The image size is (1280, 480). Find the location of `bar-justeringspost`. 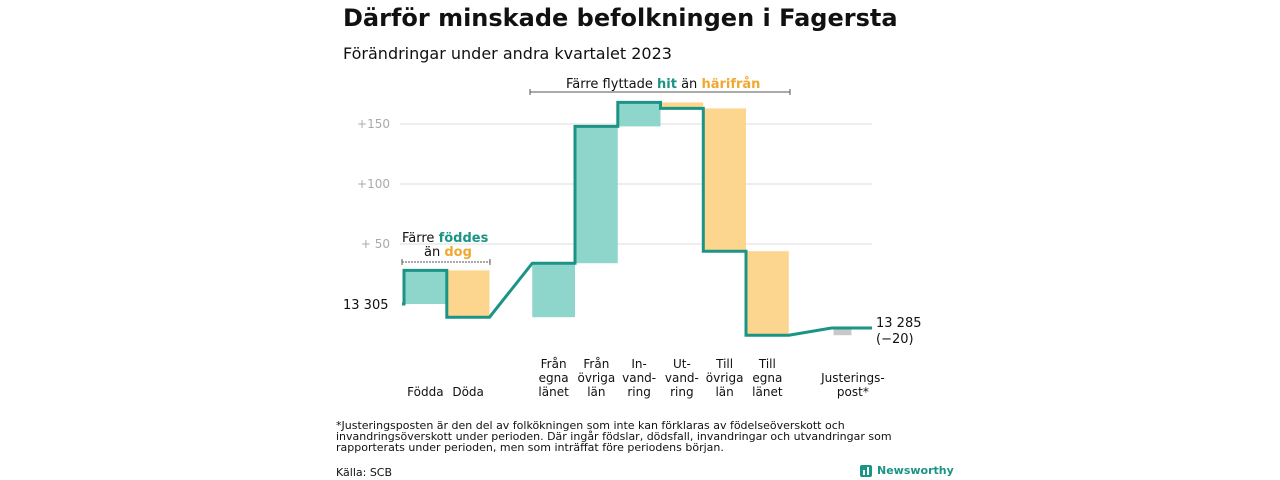

bar-justeringspost is located at coordinates (842, 332).